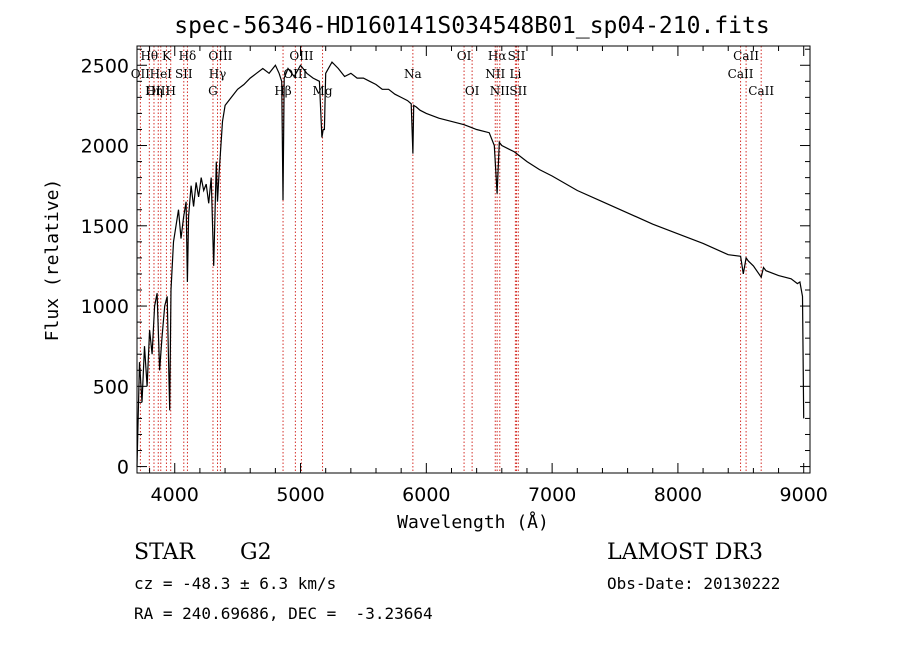 The width and height of the screenshot is (900, 649). Describe the element at coordinates (167, 56) in the screenshot. I see `marker-label: K` at that location.